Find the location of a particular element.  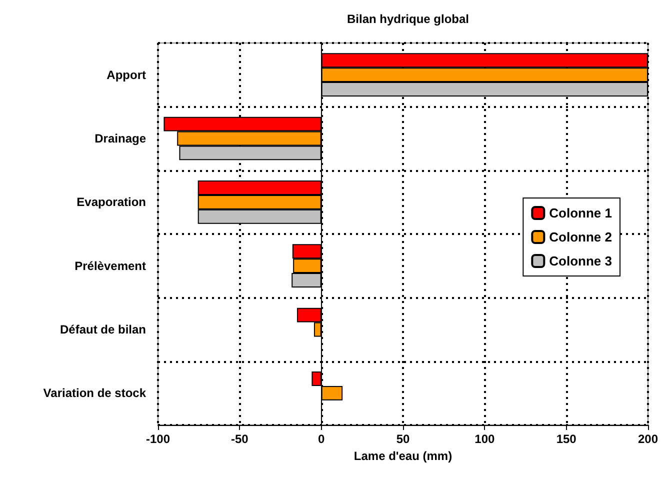

x-tick-label: 0 is located at coordinates (321, 439).